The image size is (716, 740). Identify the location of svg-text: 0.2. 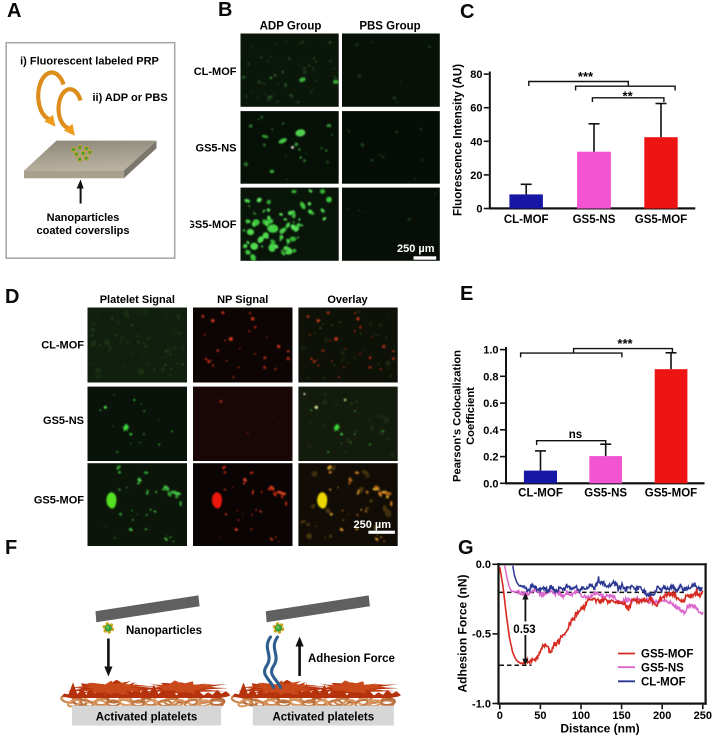
(490, 458).